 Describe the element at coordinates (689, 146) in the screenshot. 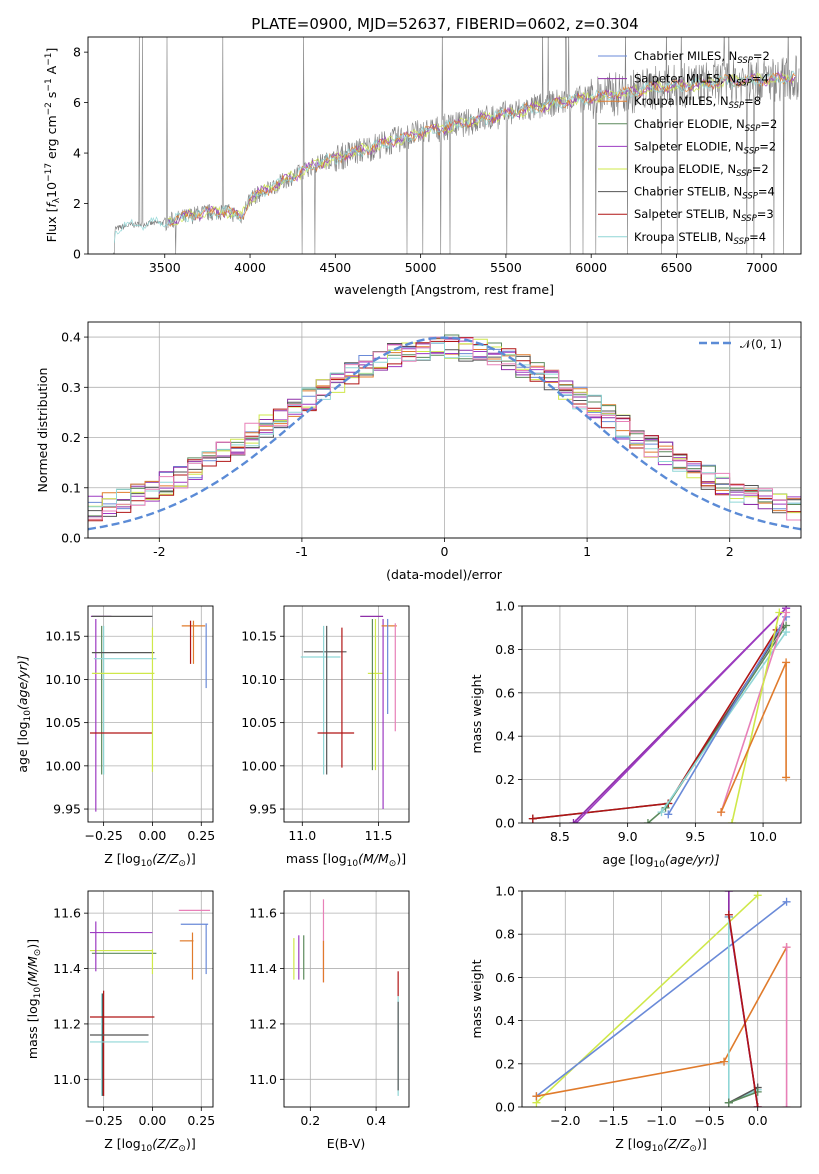

I see `label-part: Salpeter ELODIE, N` at that location.